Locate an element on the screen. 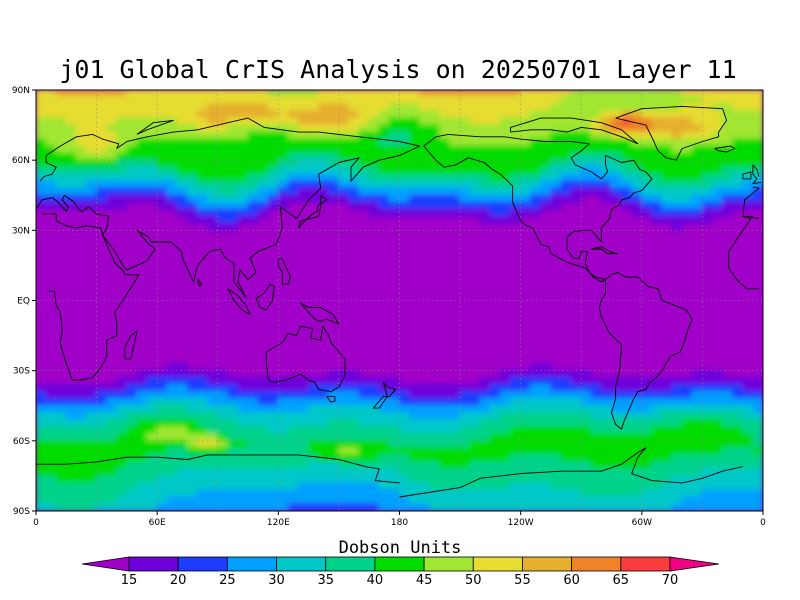  colorbar-level-label: 30 is located at coordinates (276, 580).